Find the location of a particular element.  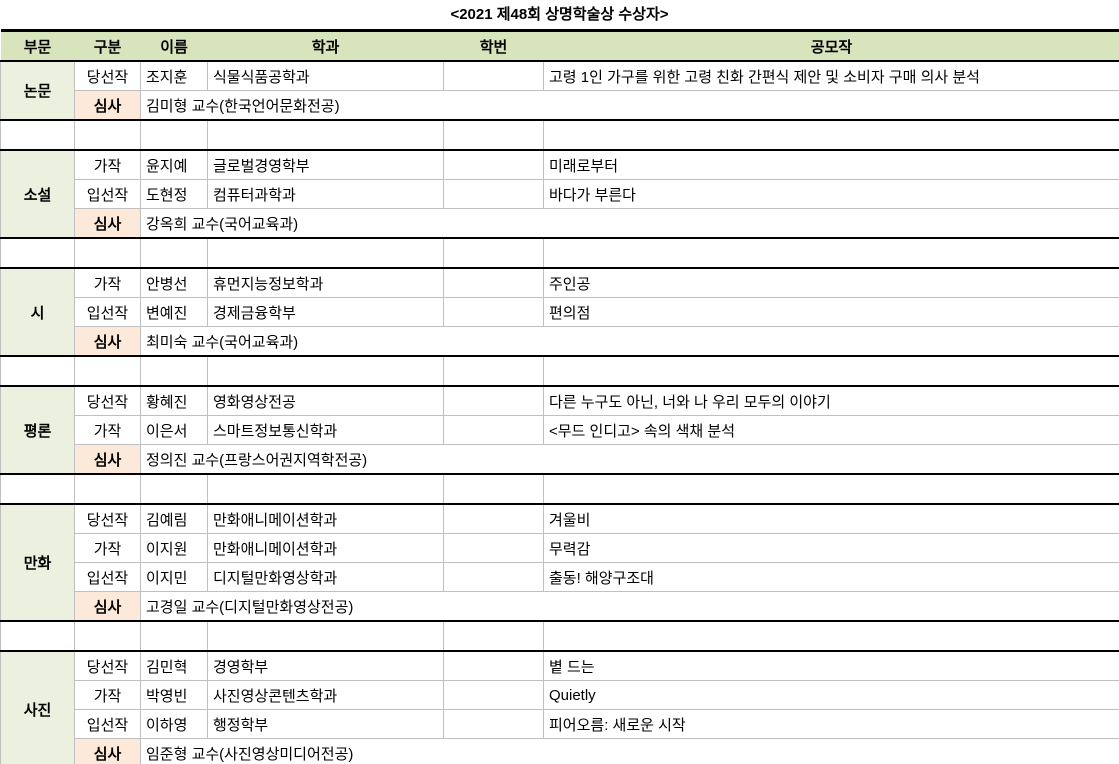

name-cell: 변예진 is located at coordinates (174, 312).